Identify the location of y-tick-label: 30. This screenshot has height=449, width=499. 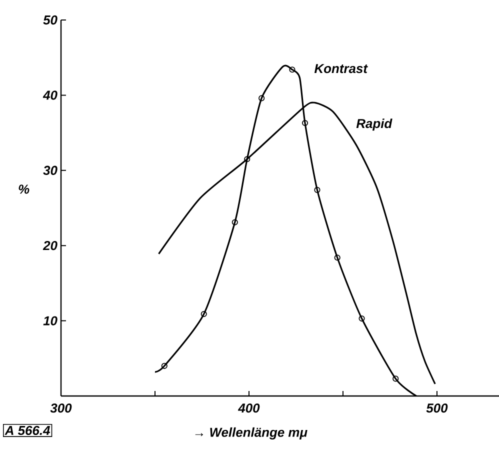
(50, 170).